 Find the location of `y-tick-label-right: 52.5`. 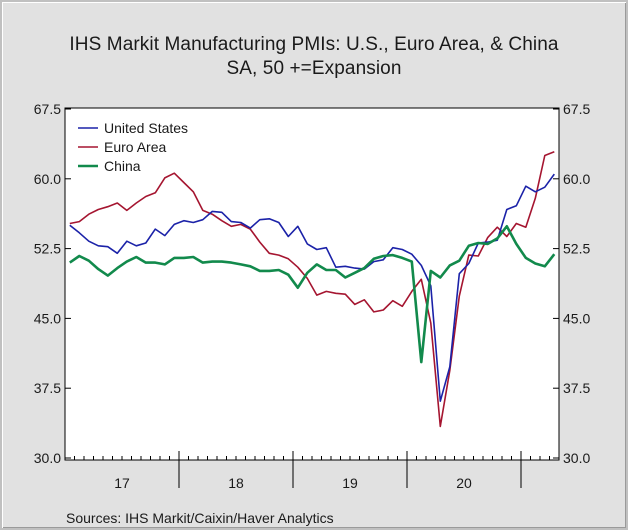

y-tick-label-right: 52.5 is located at coordinates (576, 249).